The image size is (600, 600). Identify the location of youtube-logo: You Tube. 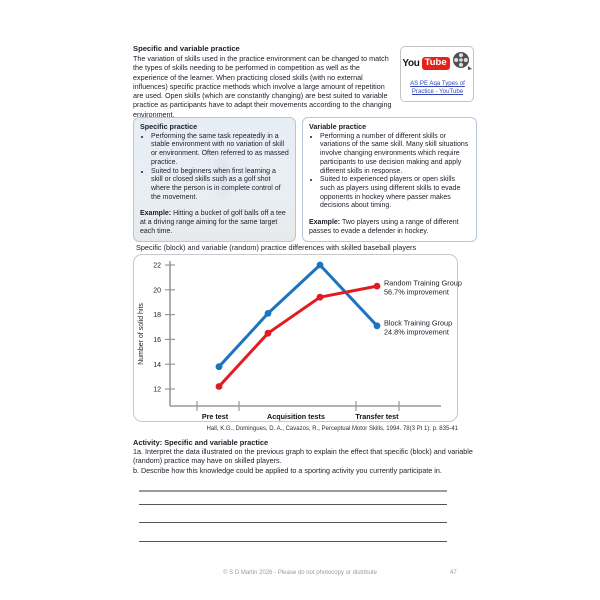
(437, 63).